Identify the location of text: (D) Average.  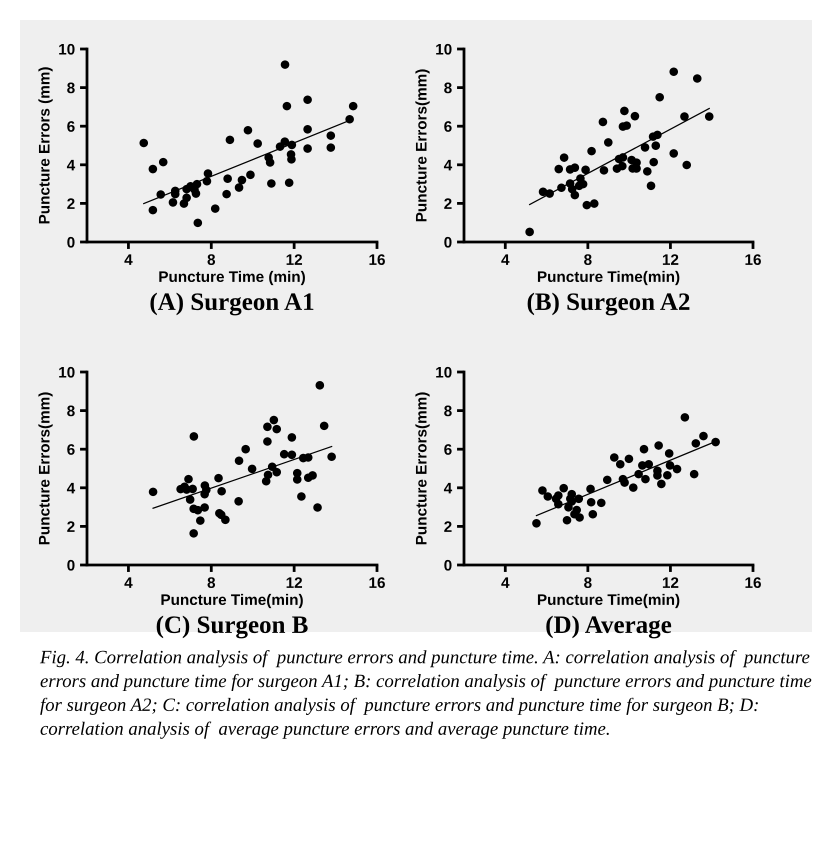
(609, 627).